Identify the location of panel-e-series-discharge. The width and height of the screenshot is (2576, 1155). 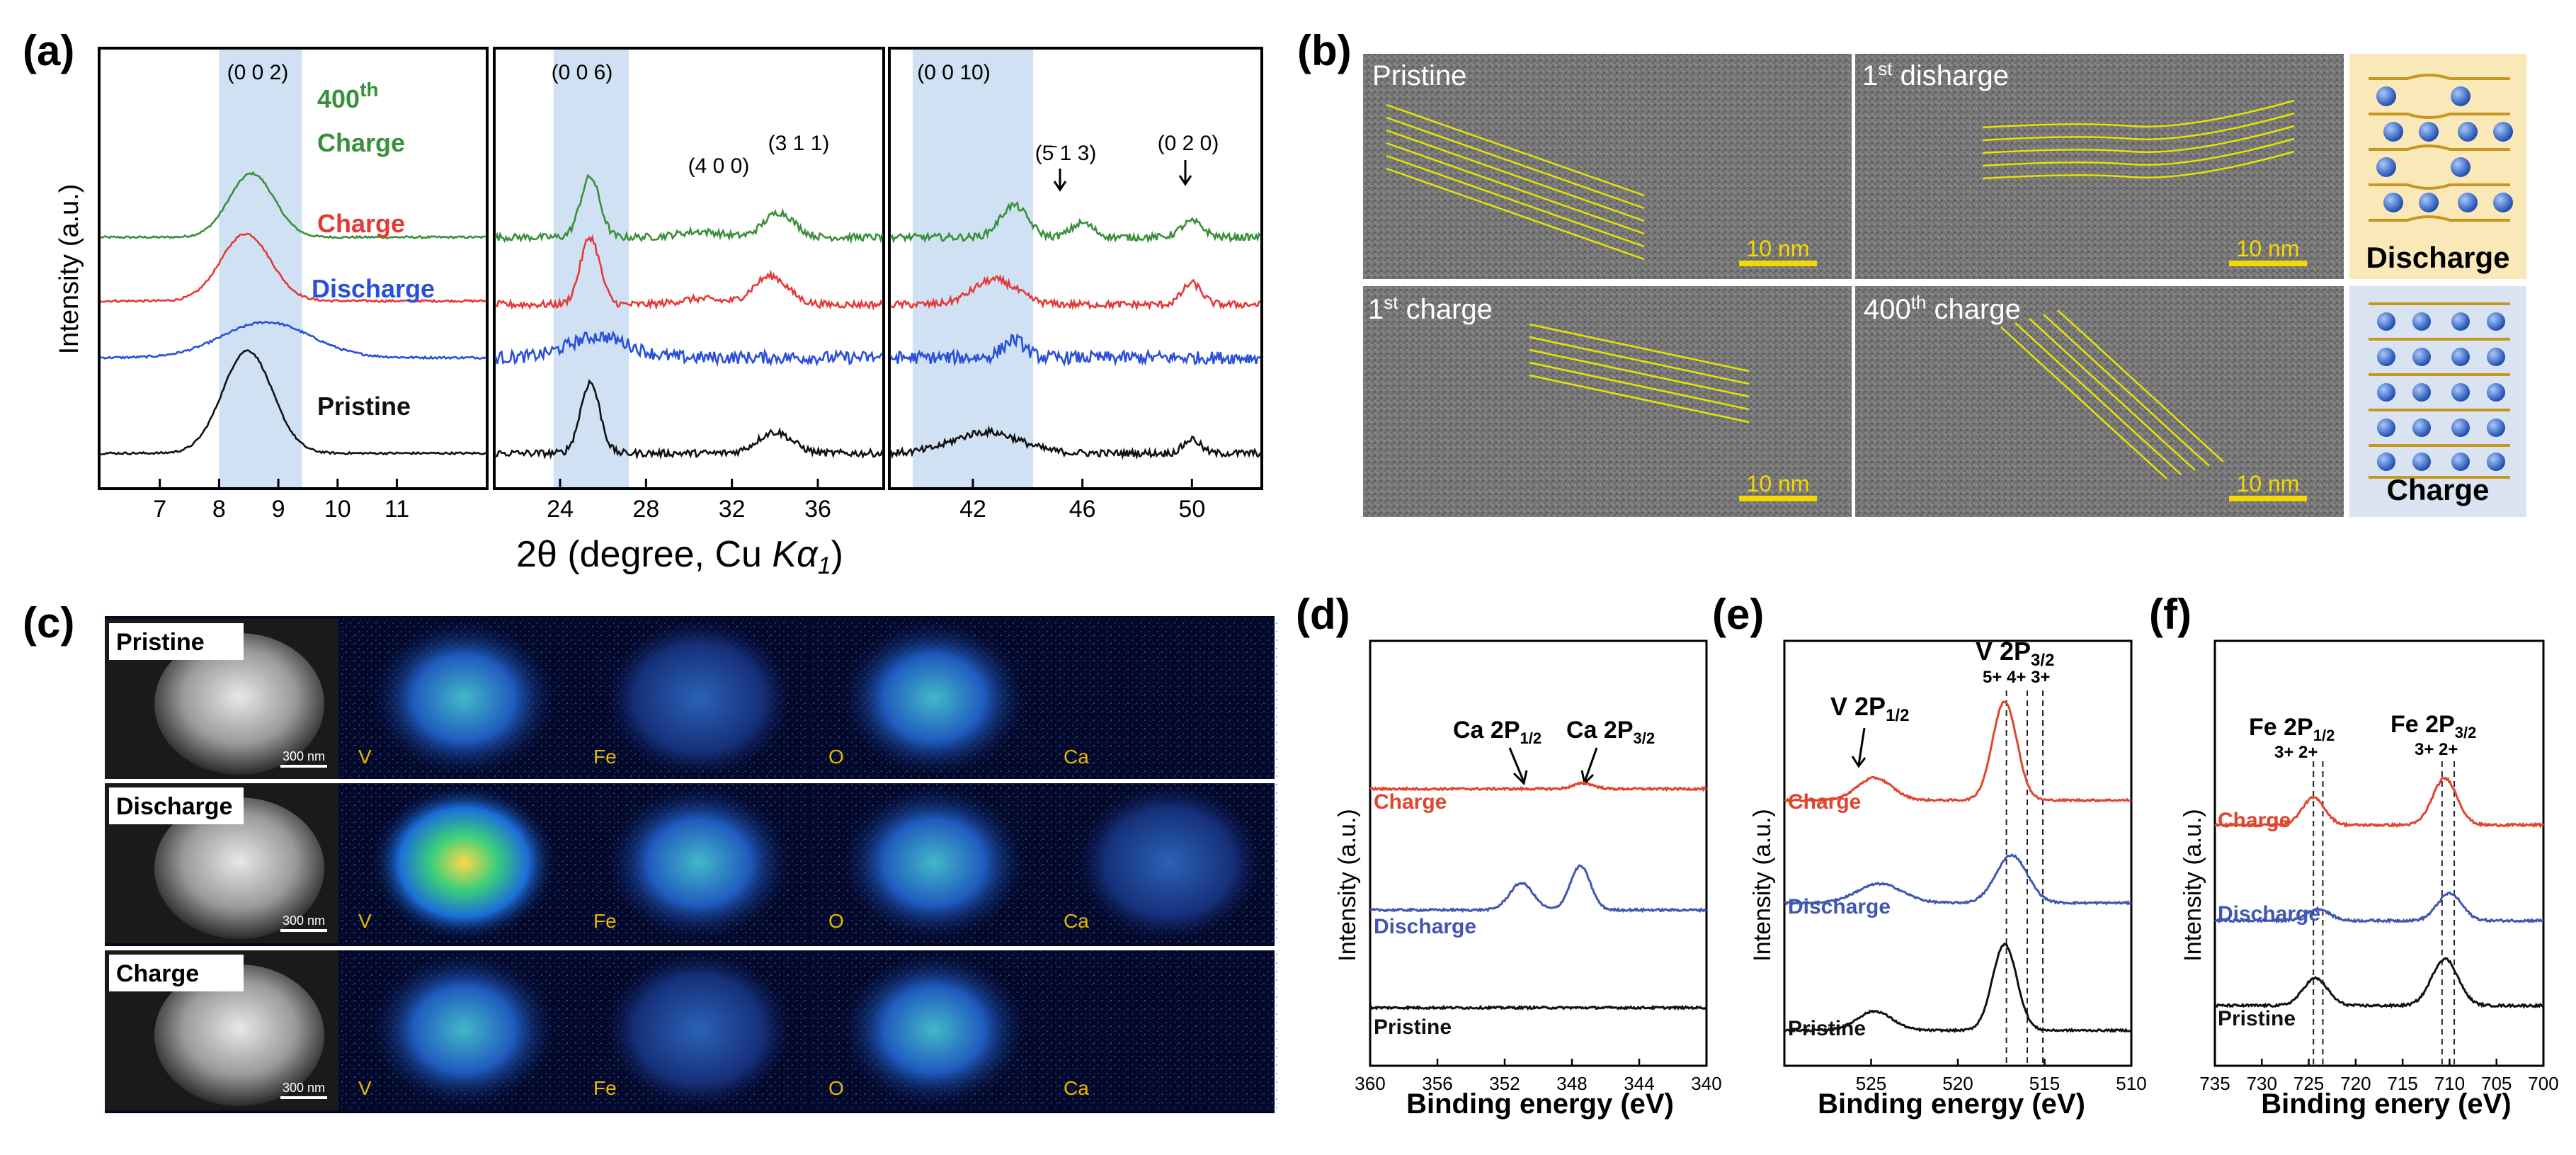
(1958, 879).